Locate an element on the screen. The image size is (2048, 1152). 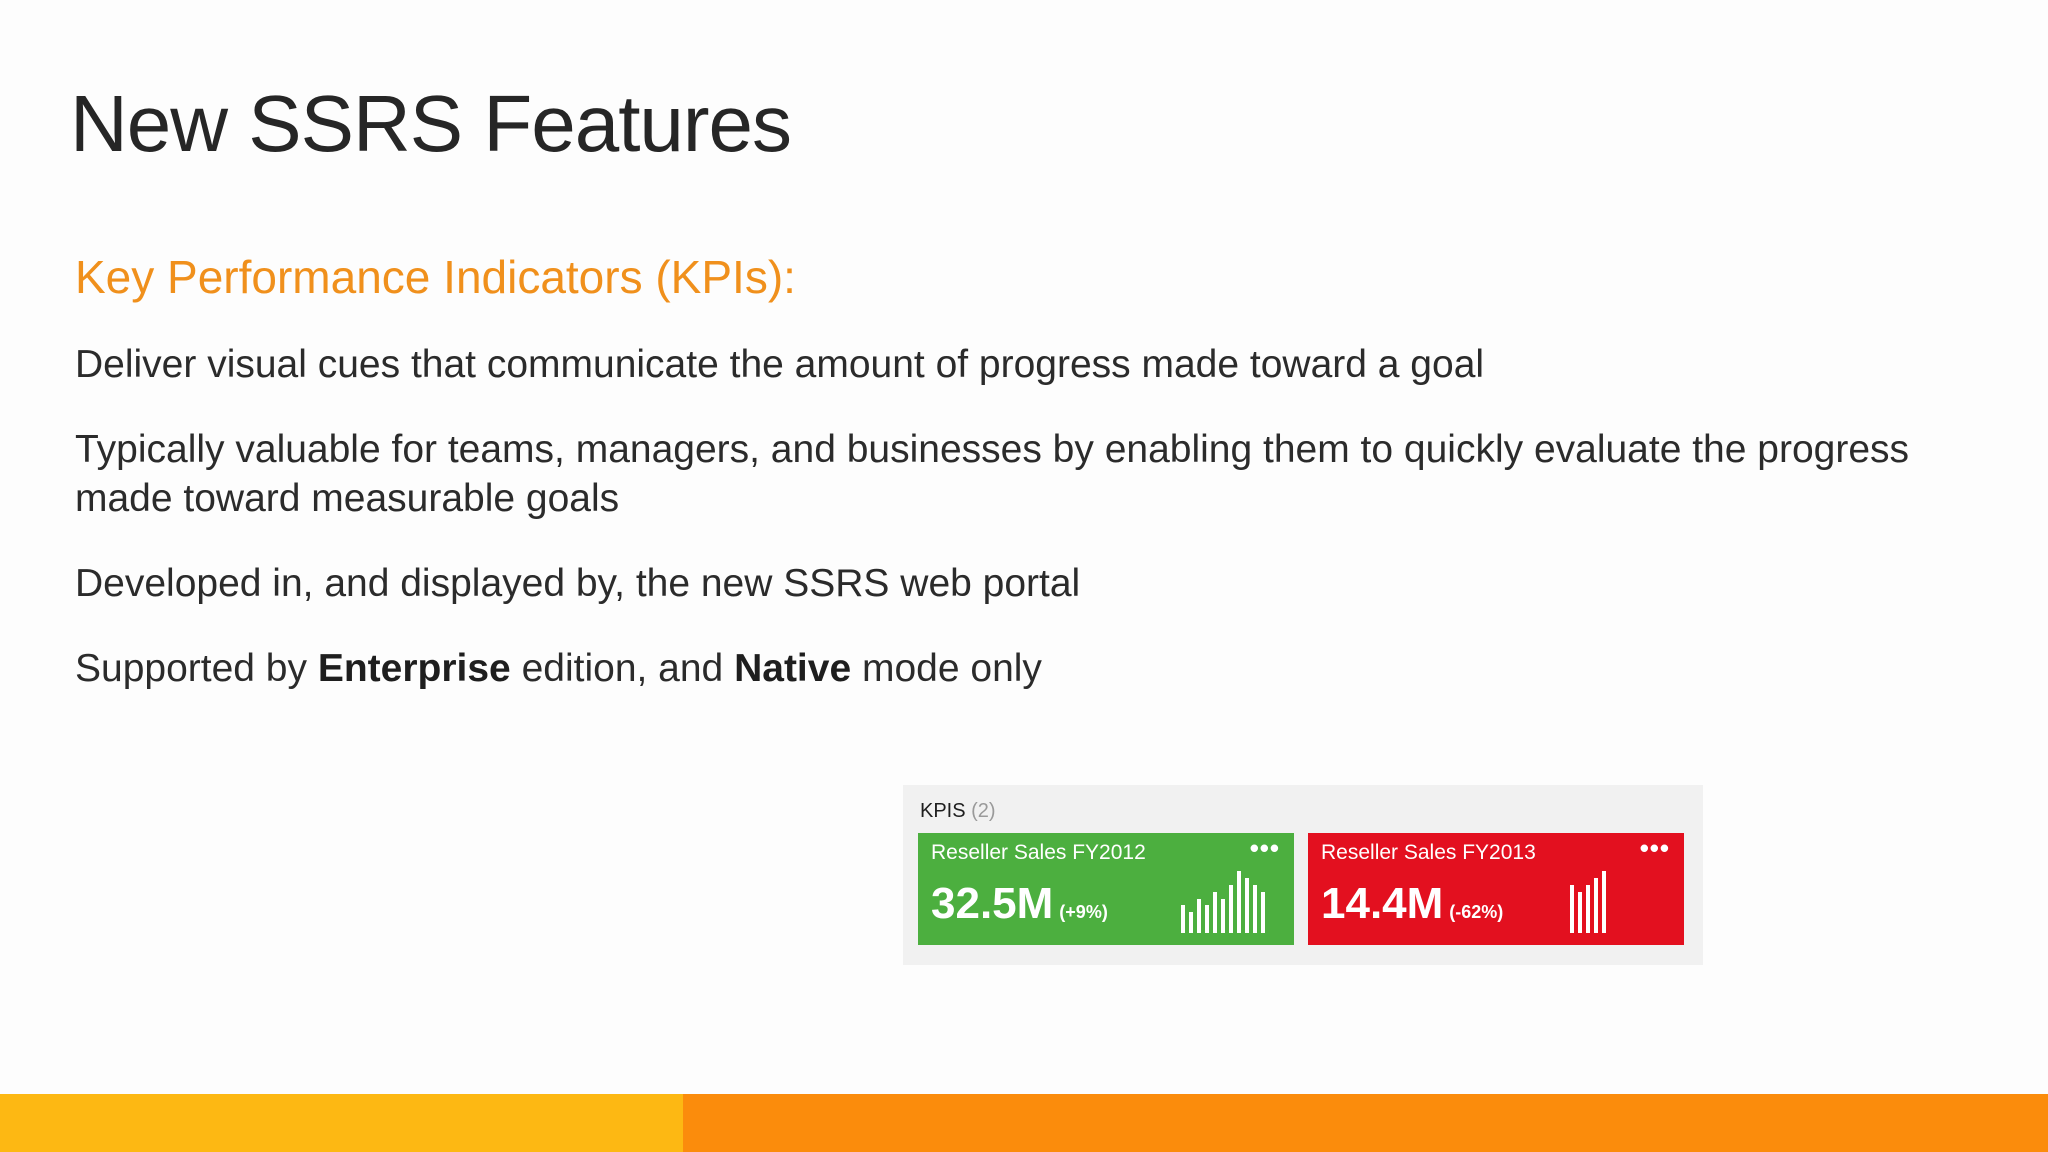
kpi-value: 32.5M is located at coordinates (992, 903).